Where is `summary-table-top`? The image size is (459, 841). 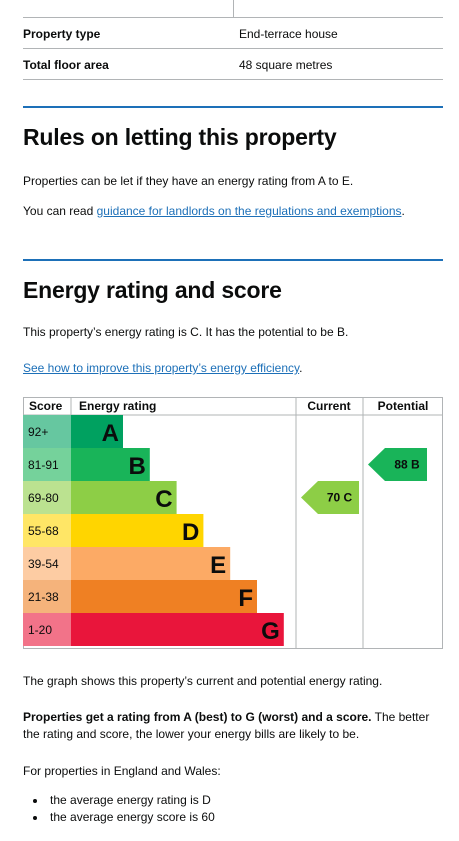
summary-table-top is located at coordinates (233, 9).